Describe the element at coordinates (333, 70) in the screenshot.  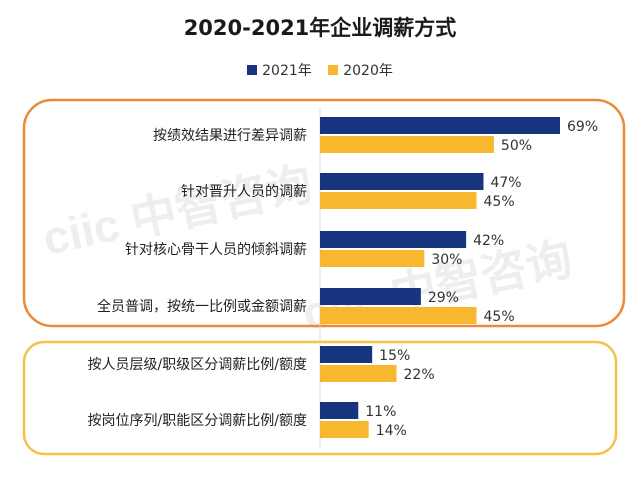
I see `legend-swatch-2020` at that location.